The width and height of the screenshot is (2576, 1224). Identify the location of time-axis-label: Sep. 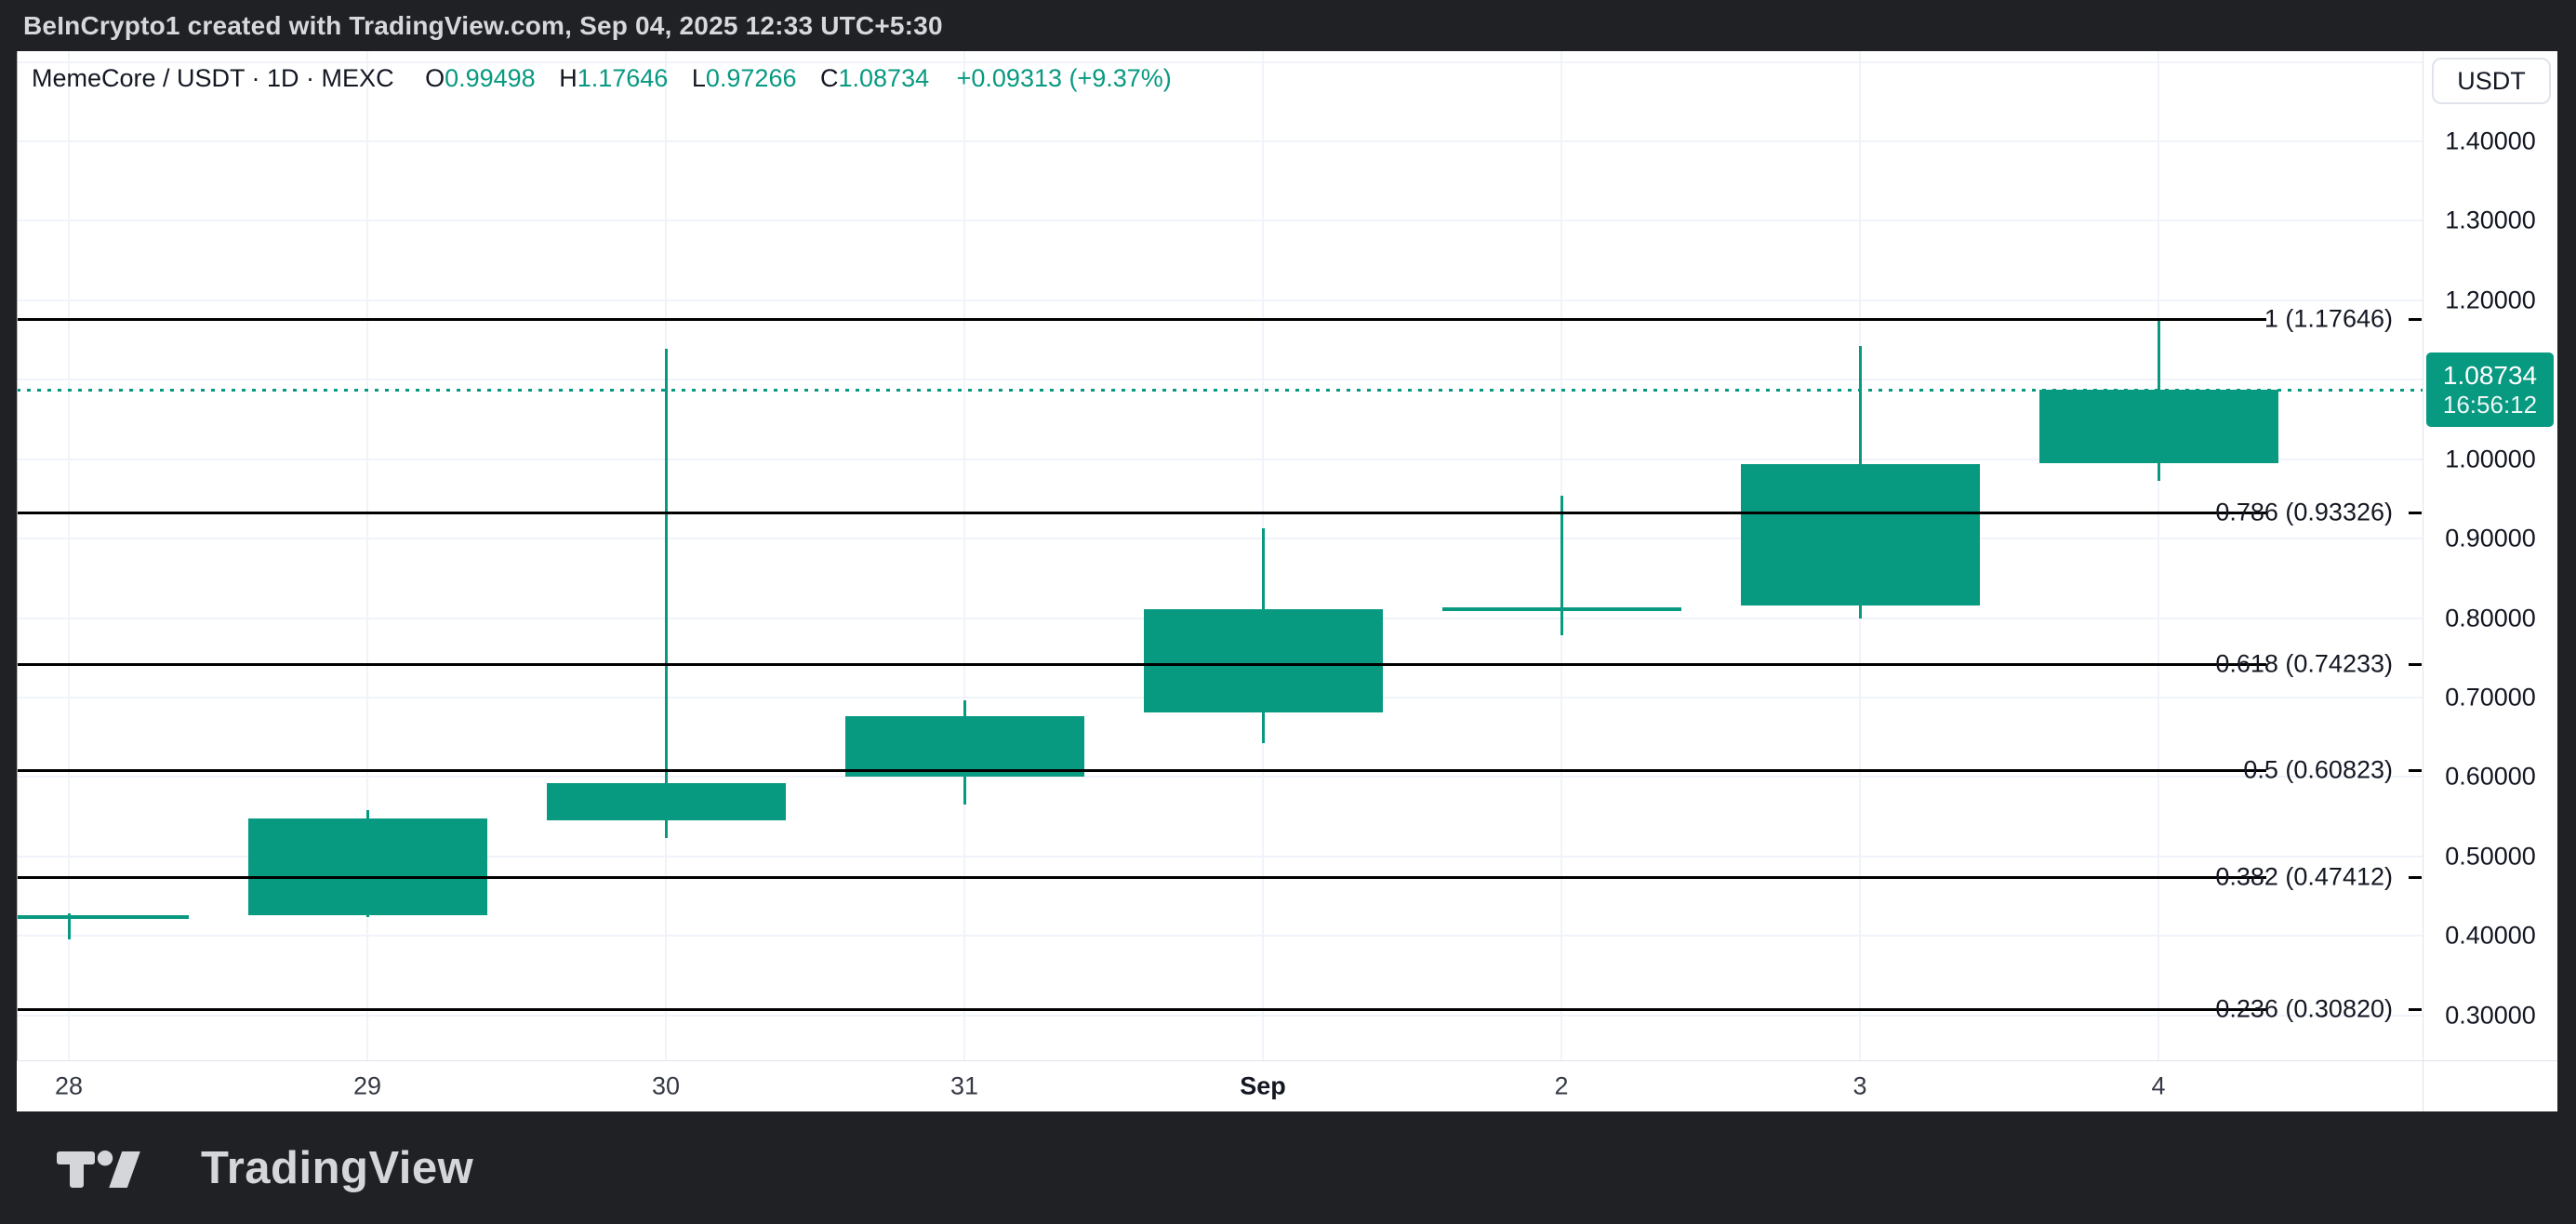
(1263, 1085).